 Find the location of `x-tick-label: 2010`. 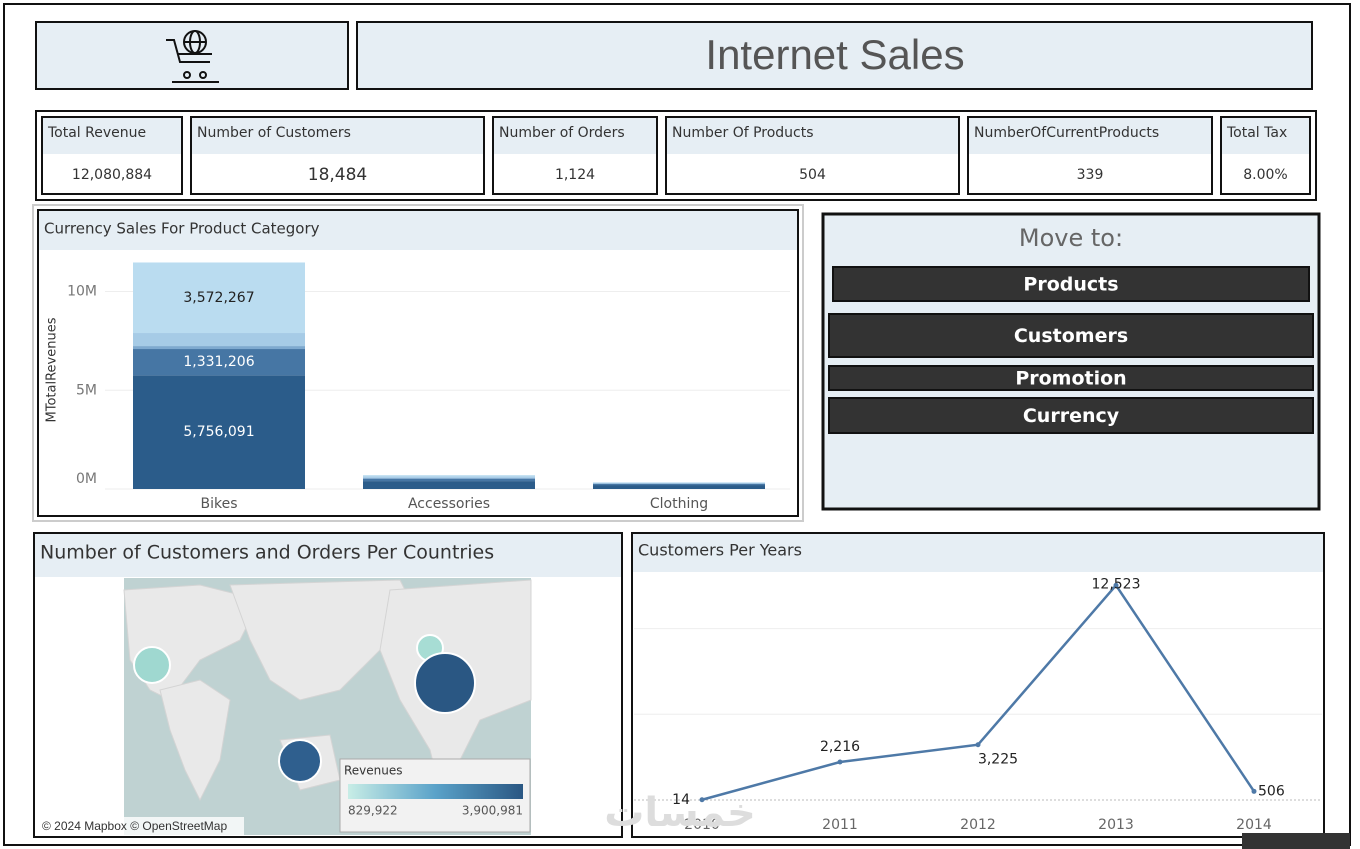

x-tick-label: 2010 is located at coordinates (702, 825).